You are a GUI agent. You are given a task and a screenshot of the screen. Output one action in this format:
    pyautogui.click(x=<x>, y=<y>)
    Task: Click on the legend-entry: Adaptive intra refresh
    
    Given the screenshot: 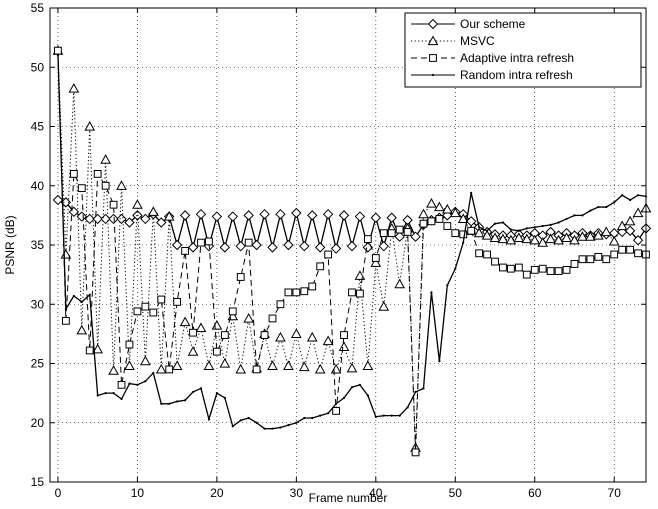 What is the action you would take?
    pyautogui.click(x=517, y=58)
    